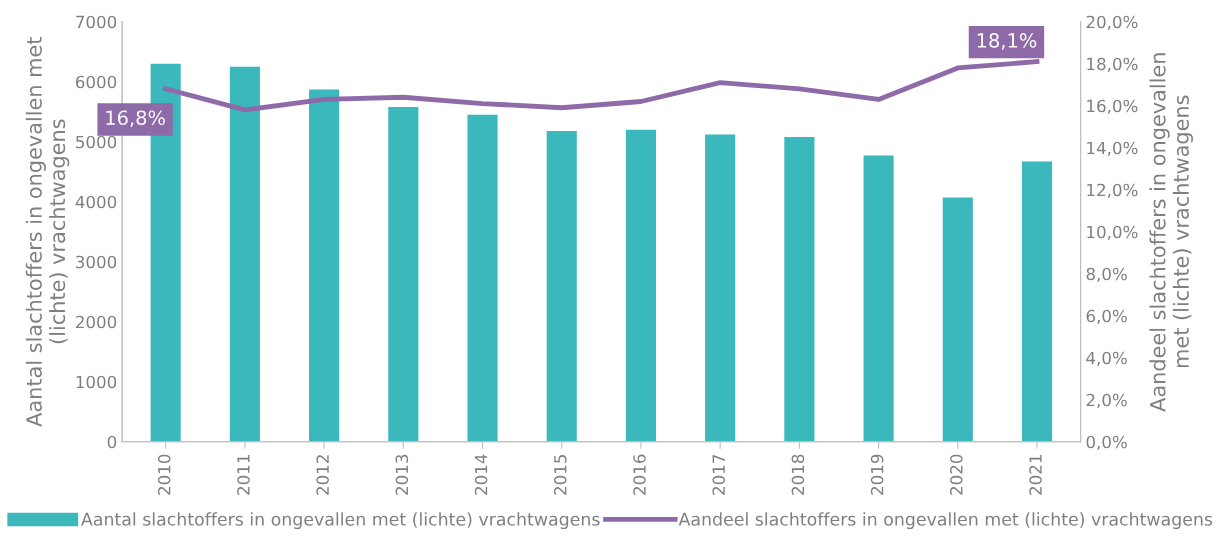  What do you see at coordinates (1106, 400) in the screenshot?
I see `y2-tick-label: 2,0%` at bounding box center [1106, 400].